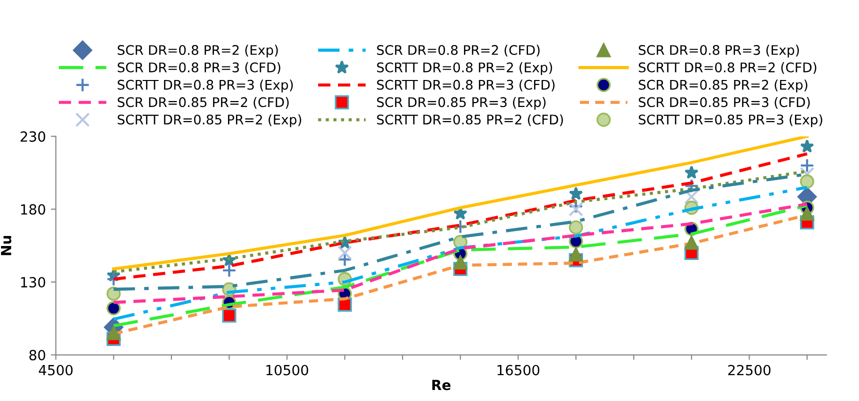  I want to click on legend-label: SCRTT DR=0.85 PR=2 (Exp), so click(210, 121).